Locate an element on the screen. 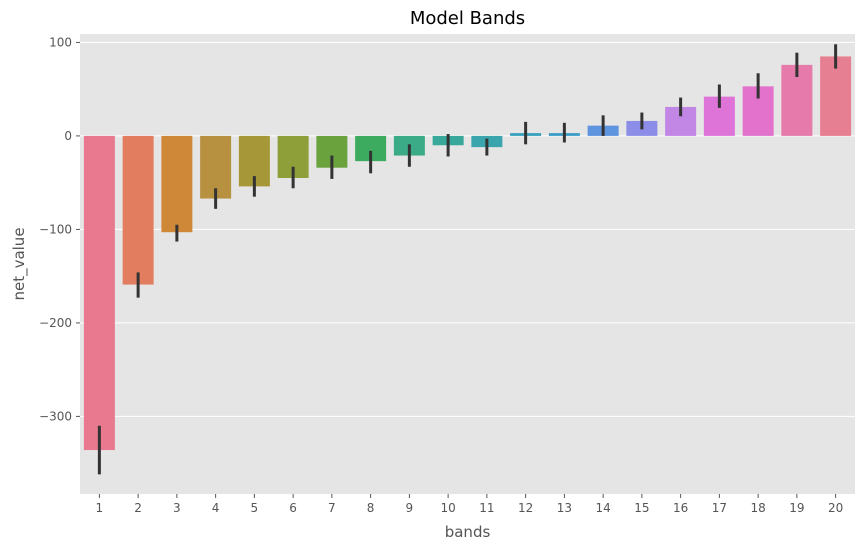 The height and width of the screenshot is (549, 864). x-tick-label: 13 is located at coordinates (564, 508).